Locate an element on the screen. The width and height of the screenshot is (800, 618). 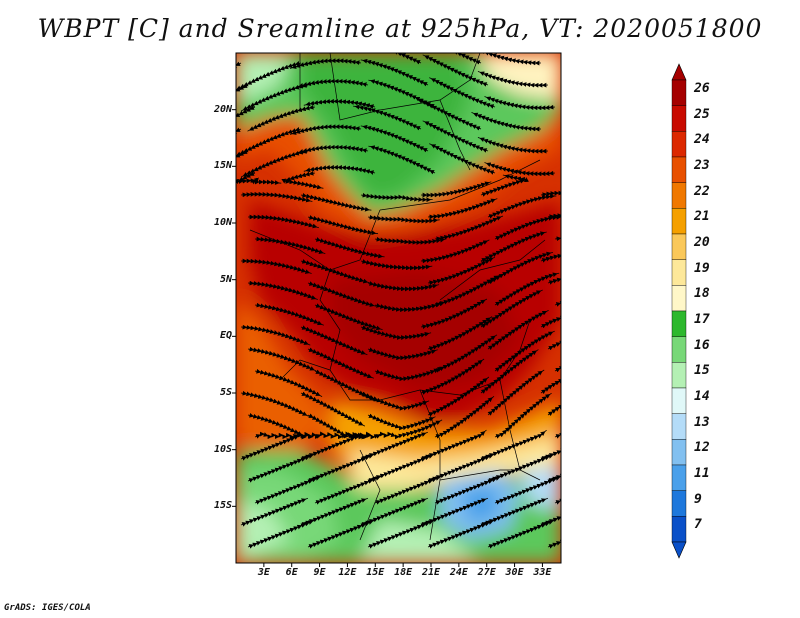
colorbar-label: 7 is located at coordinates (698, 525).